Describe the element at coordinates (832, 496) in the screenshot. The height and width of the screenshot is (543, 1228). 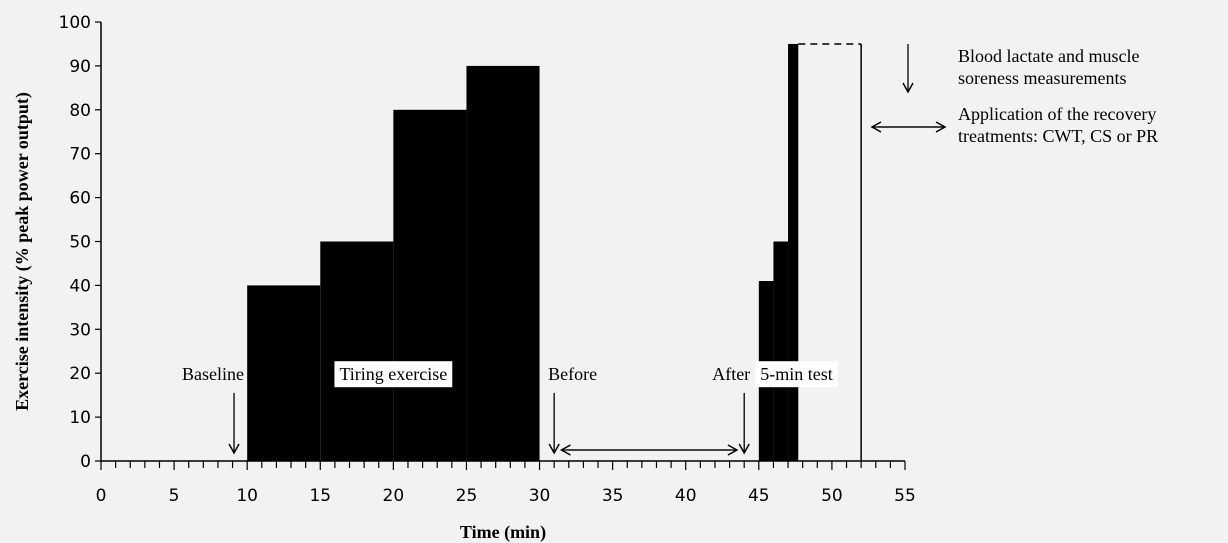
I see `x-tick-label: 50` at that location.